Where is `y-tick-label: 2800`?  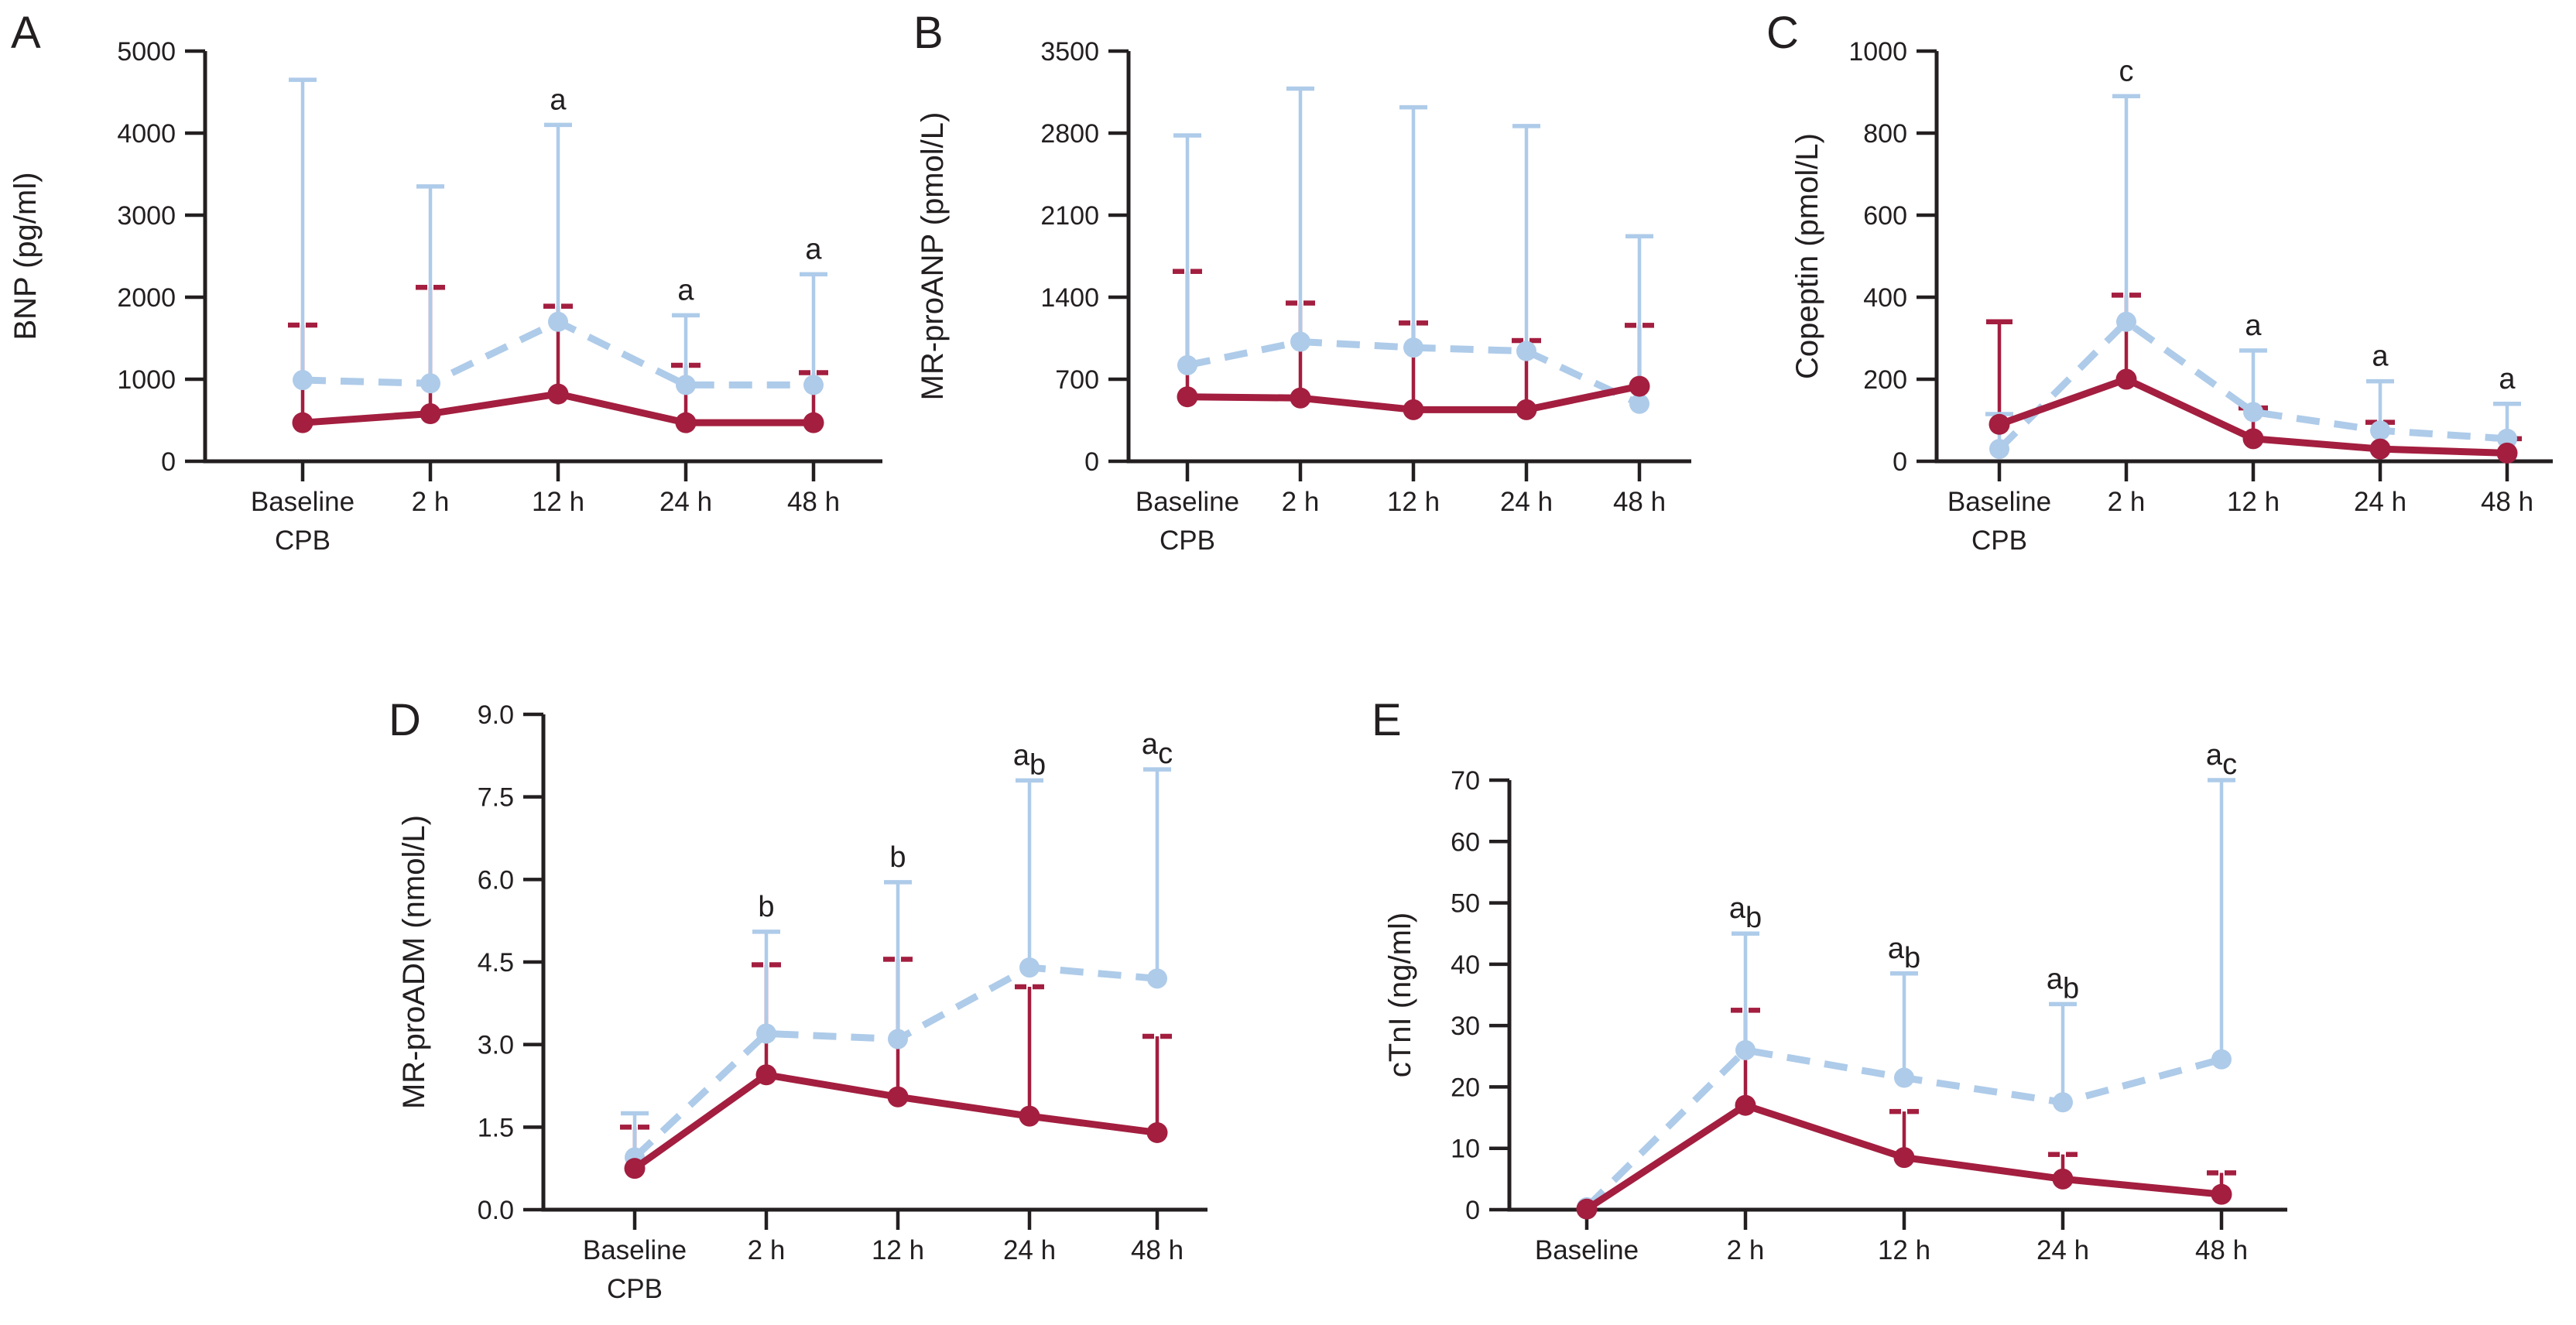
y-tick-label: 2800 is located at coordinates (1069, 134).